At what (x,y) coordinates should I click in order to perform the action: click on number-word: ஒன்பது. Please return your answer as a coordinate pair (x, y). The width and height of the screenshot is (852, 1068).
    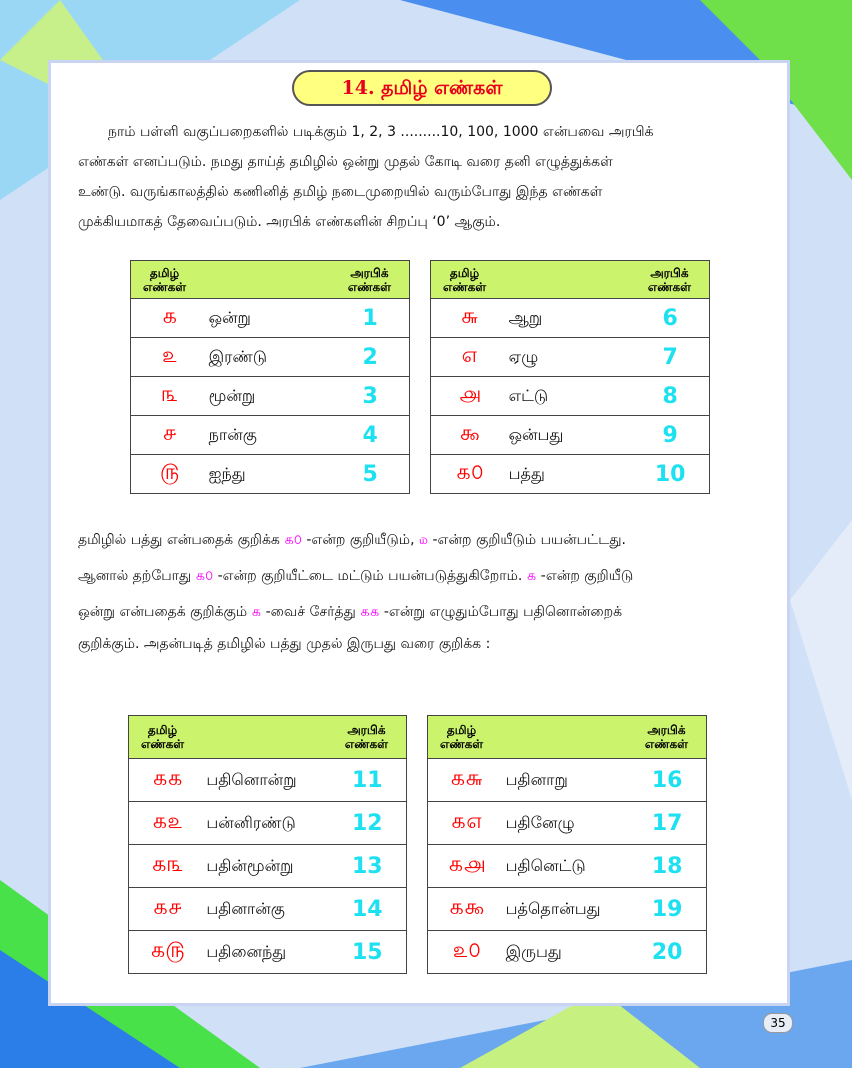
    Looking at the image, I should click on (570, 435).